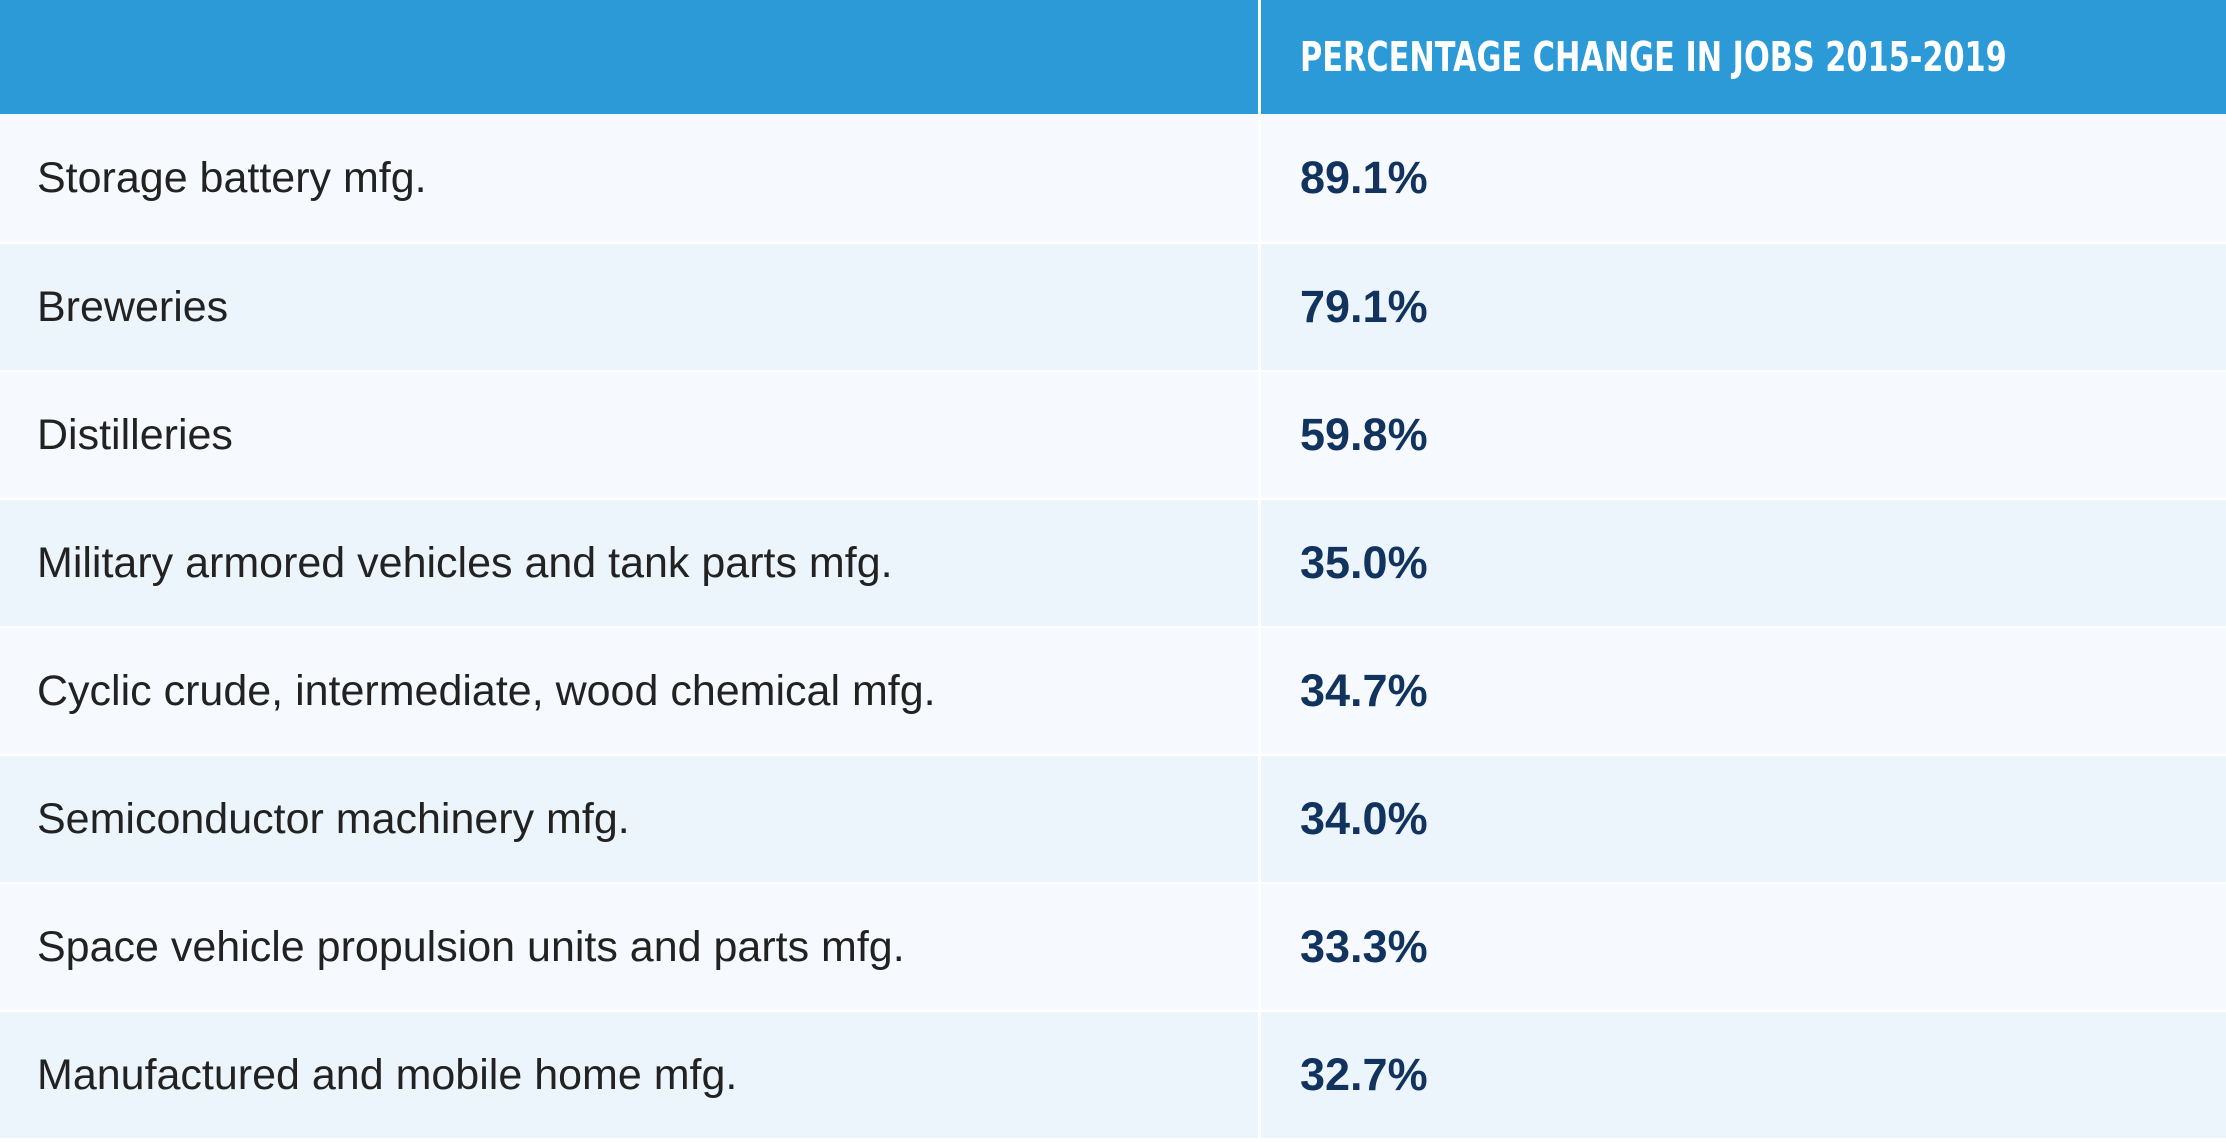 This screenshot has height=1142, width=2226. I want to click on table-row: Manufactured and mobile home mfg. 32.7%, so click(1113, 1074).